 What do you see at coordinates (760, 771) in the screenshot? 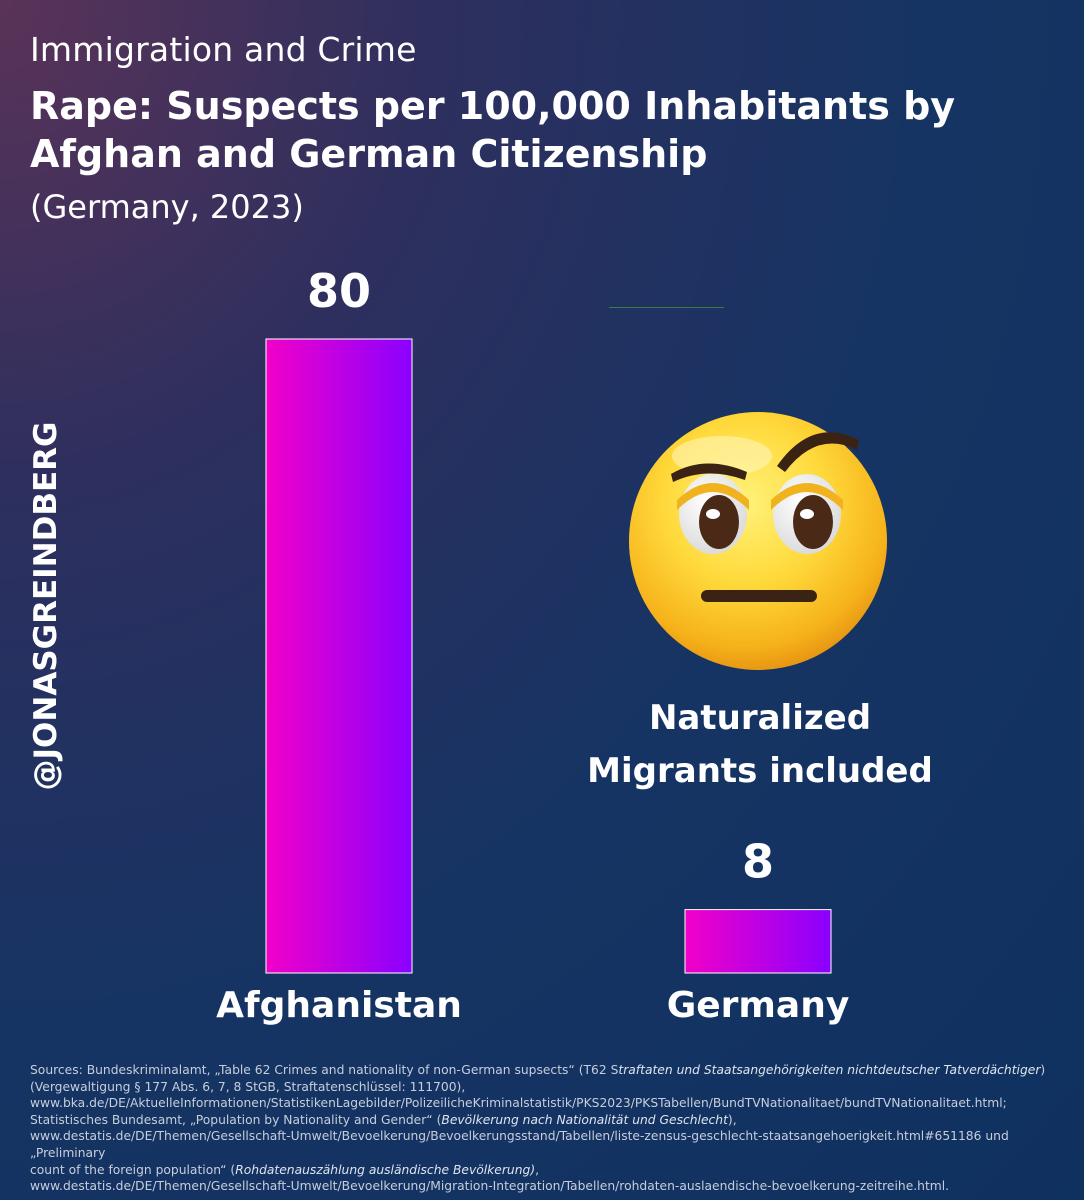
I see `annotation-line-2: Migrants included` at bounding box center [760, 771].